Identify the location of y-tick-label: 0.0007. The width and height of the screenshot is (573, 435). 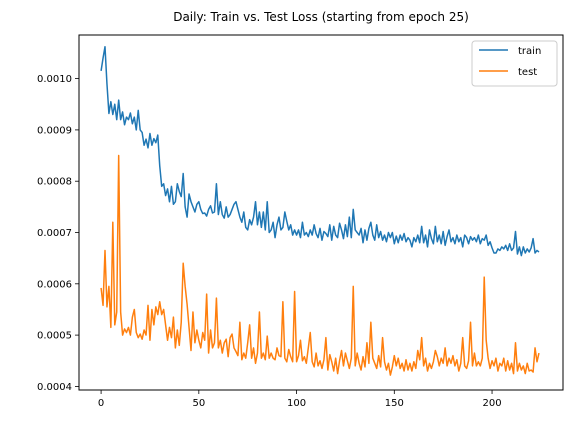
(54, 233).